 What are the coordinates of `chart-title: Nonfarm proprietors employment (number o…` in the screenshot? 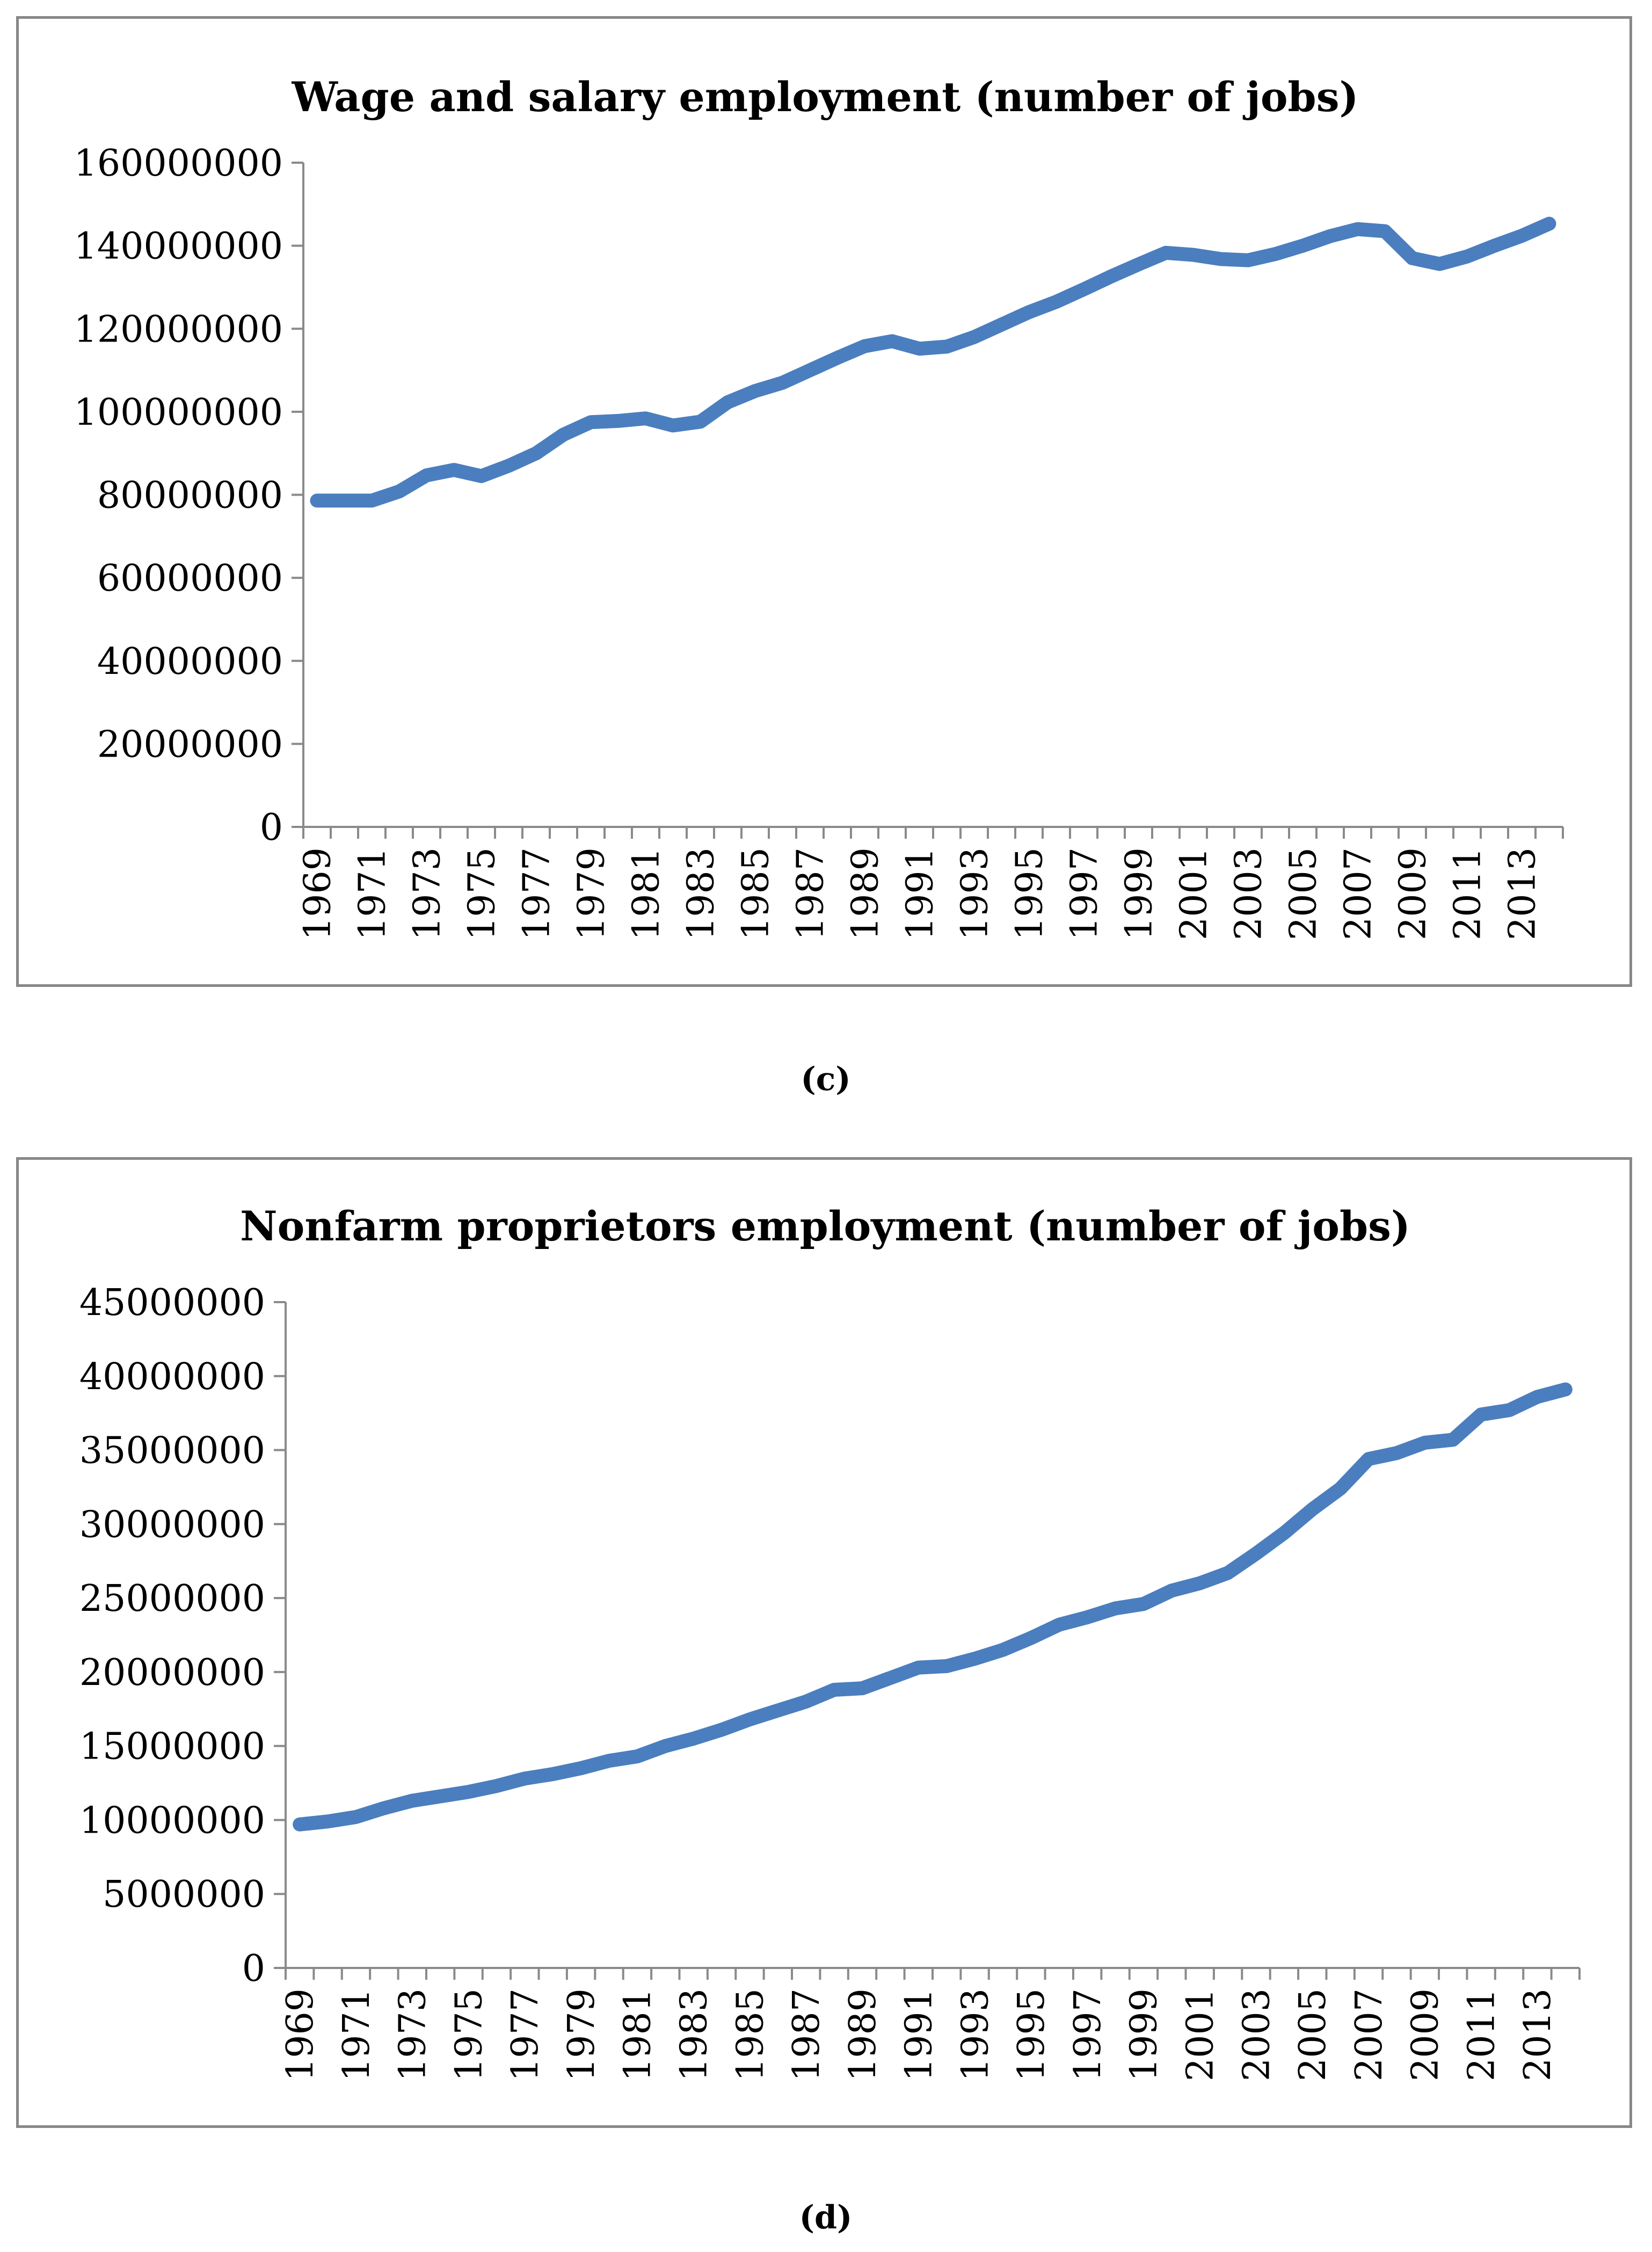 It's located at (825, 1226).